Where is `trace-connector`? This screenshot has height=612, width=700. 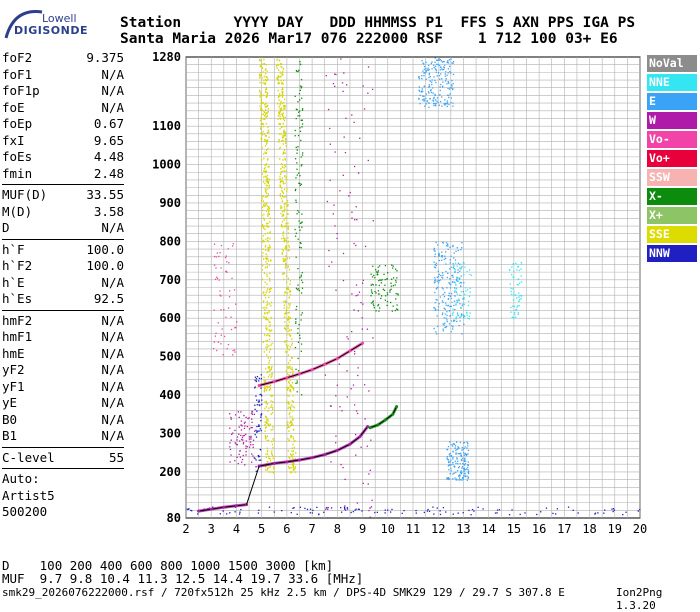 trace-connector is located at coordinates (253, 485).